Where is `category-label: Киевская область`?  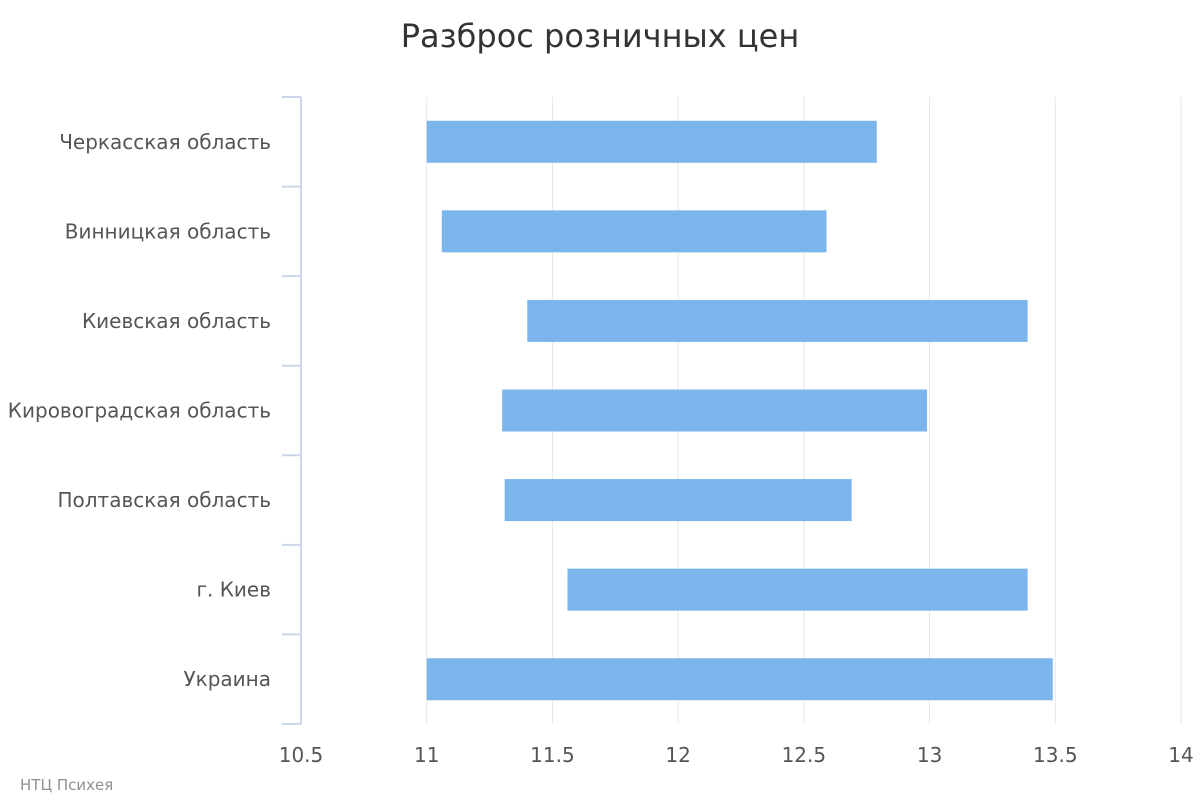 category-label: Киевская область is located at coordinates (176, 321).